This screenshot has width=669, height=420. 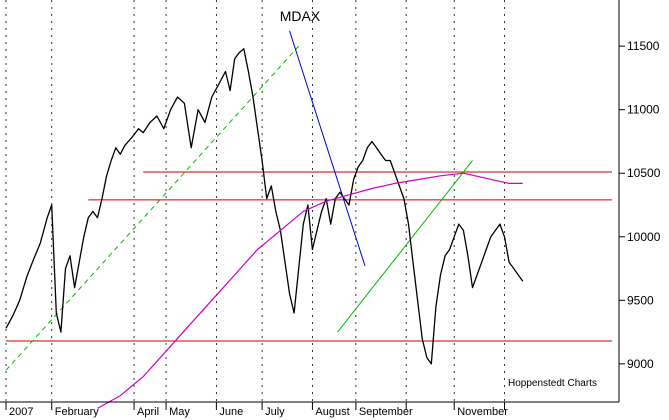 I want to click on x-tick-label: July, so click(x=275, y=412).